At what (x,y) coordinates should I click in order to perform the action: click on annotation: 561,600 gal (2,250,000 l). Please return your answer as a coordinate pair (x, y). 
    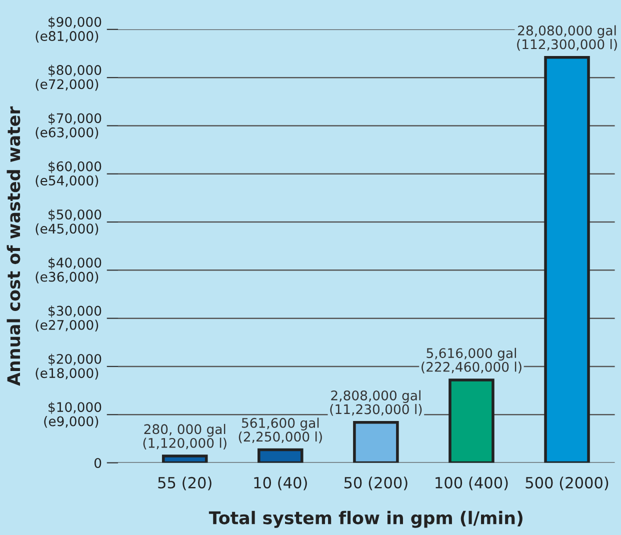
    Looking at the image, I should click on (280, 431).